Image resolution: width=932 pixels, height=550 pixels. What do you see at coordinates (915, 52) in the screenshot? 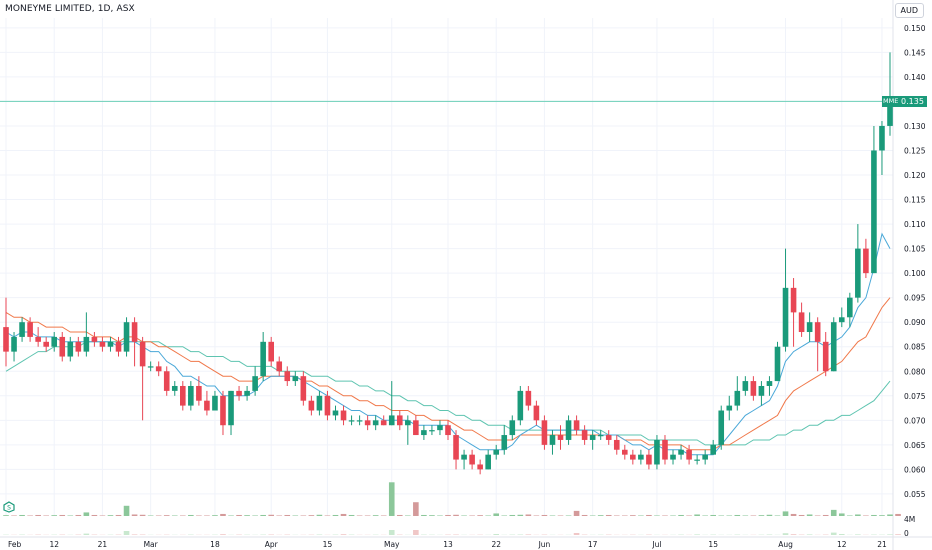
I see `price-tick-label: 0.145` at bounding box center [915, 52].